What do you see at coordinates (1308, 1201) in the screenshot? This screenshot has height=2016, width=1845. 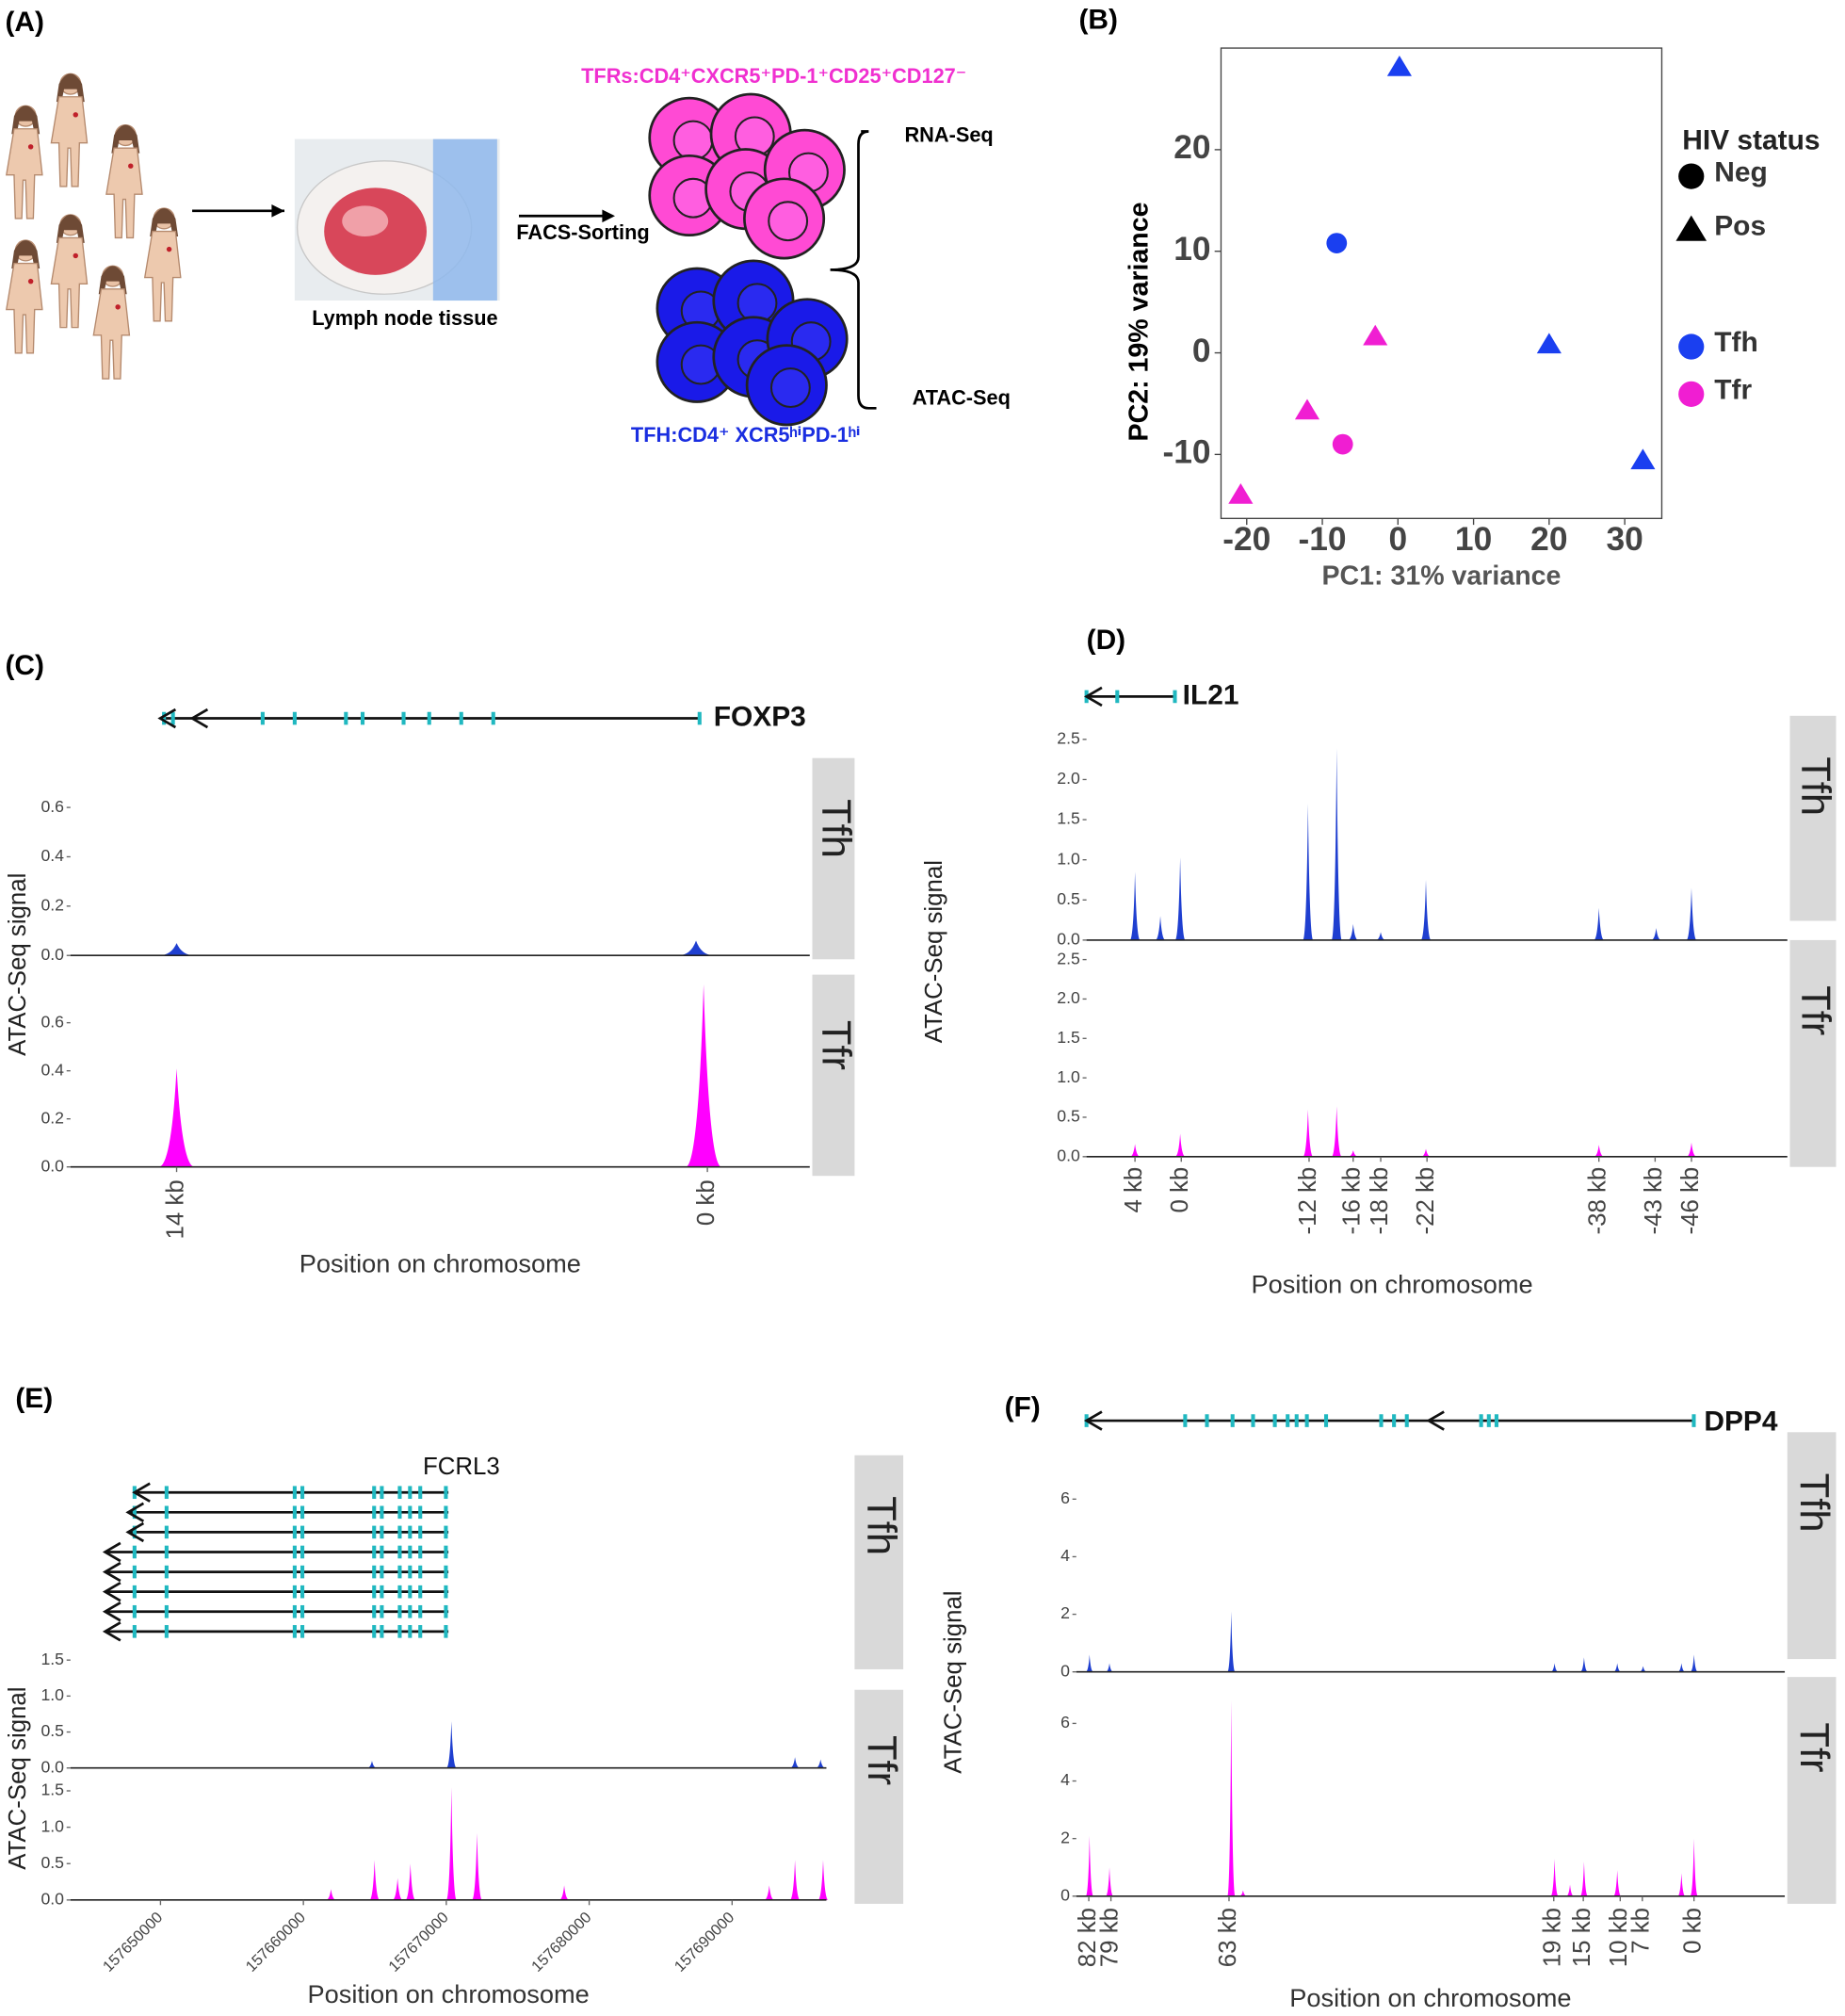 I see `x-tick-label: -12 kb` at bounding box center [1308, 1201].